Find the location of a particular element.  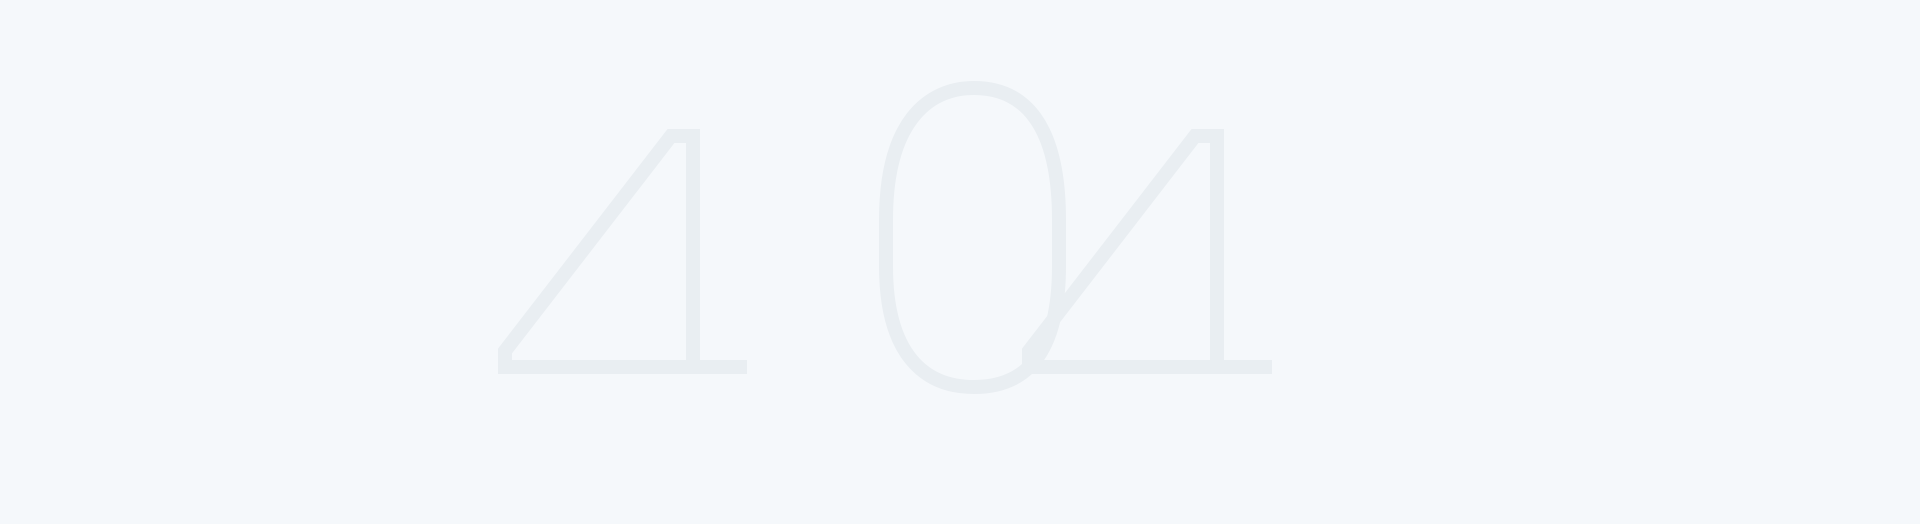

digit-zero is located at coordinates (972, 237).